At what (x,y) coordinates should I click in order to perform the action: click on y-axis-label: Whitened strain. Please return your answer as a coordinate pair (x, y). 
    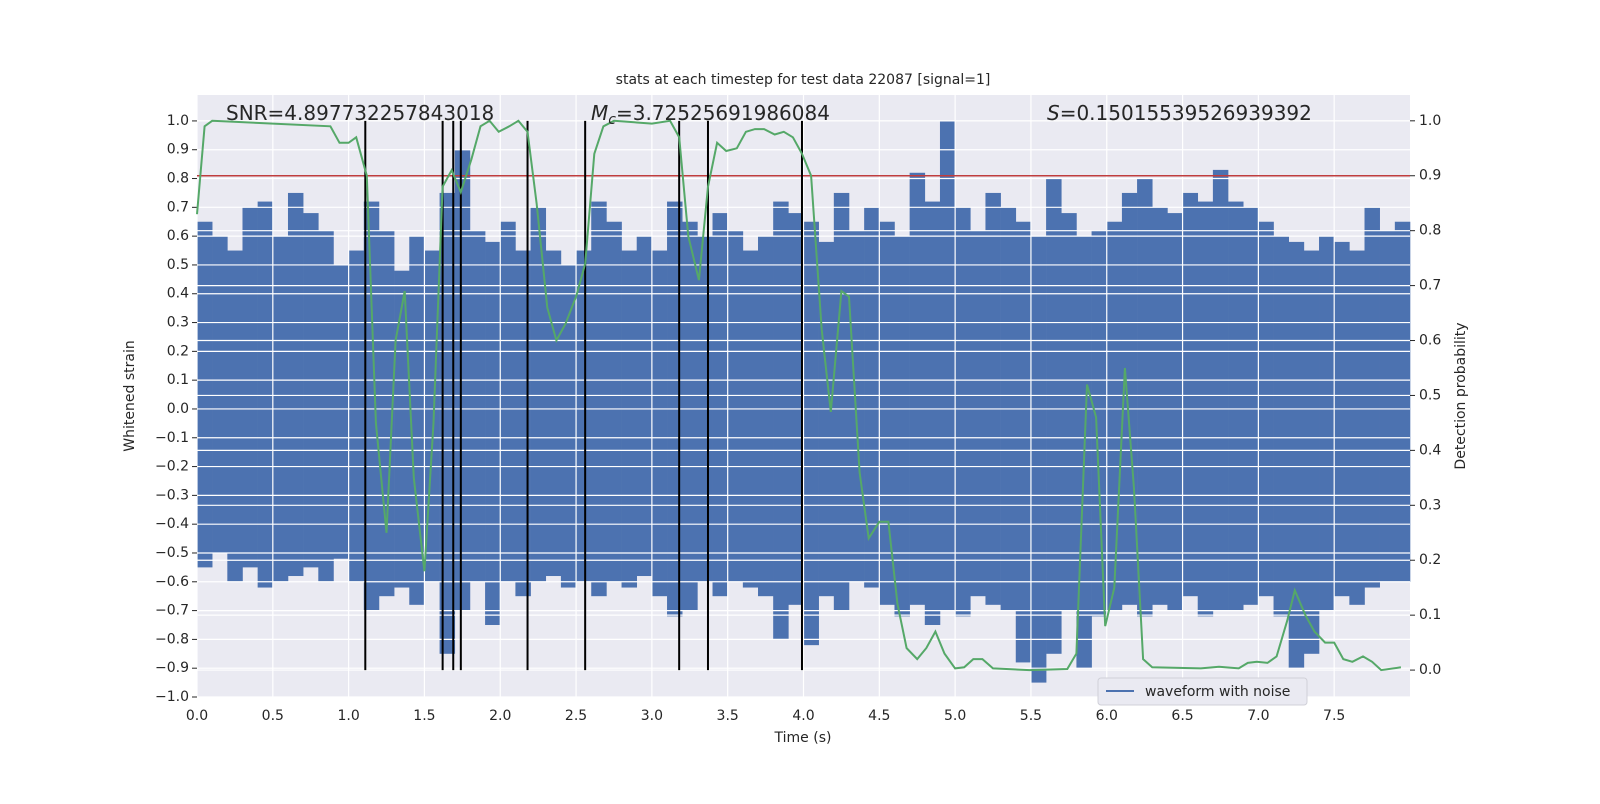
    Looking at the image, I should click on (130, 395).